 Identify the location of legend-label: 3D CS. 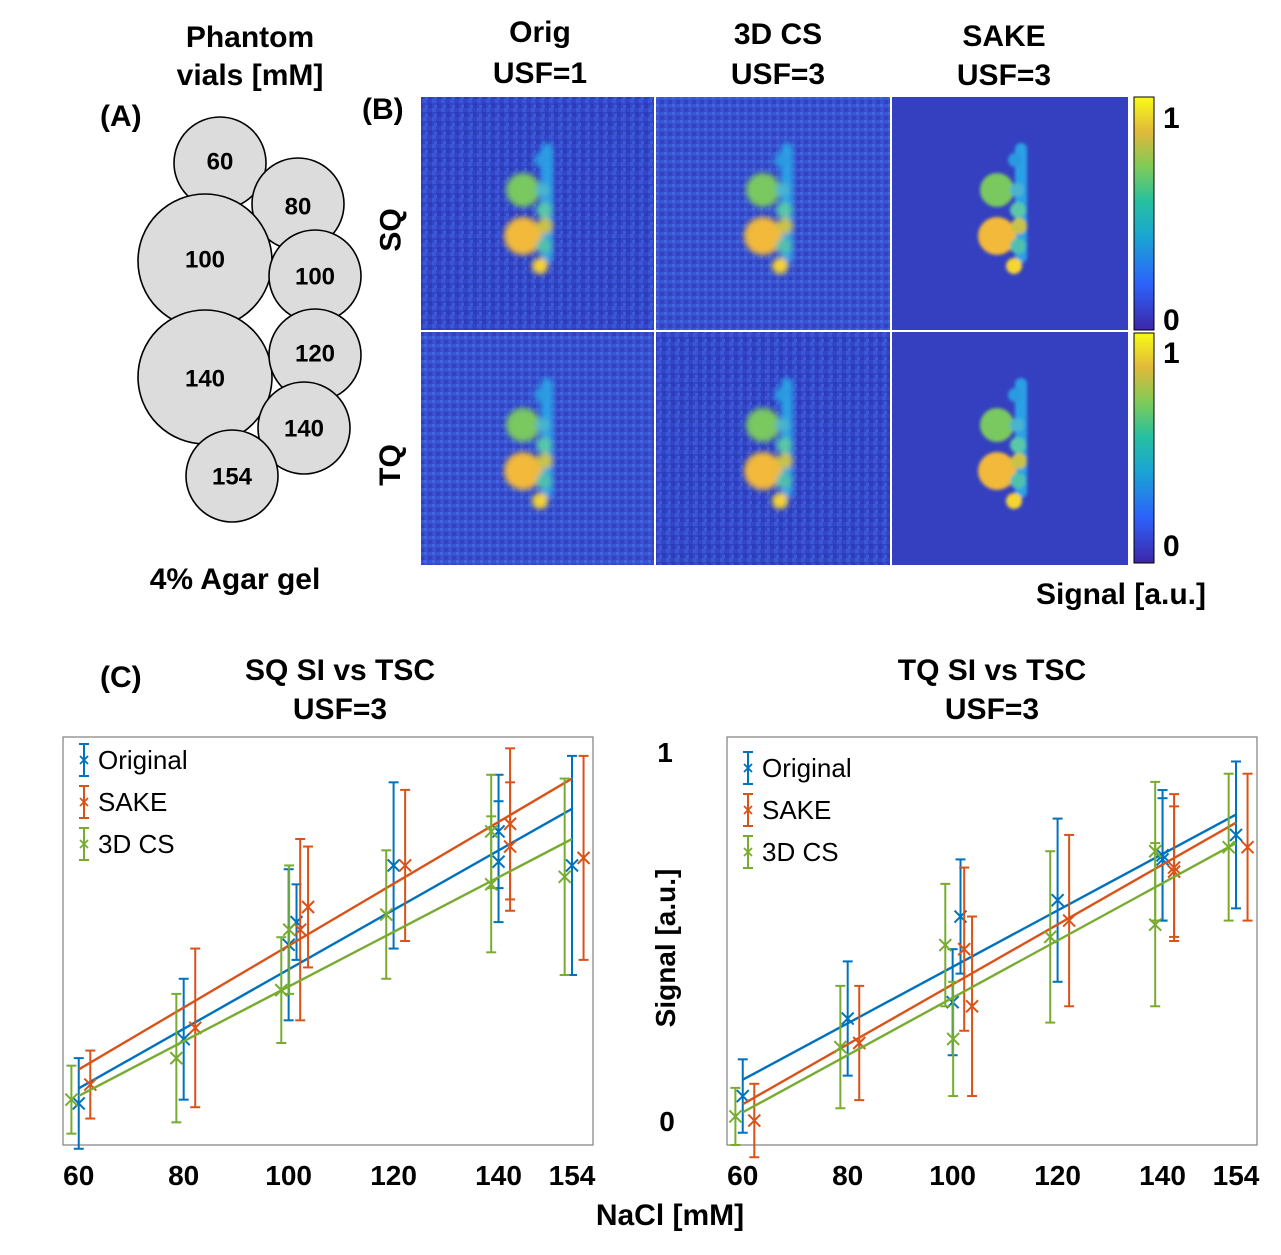
(800, 852).